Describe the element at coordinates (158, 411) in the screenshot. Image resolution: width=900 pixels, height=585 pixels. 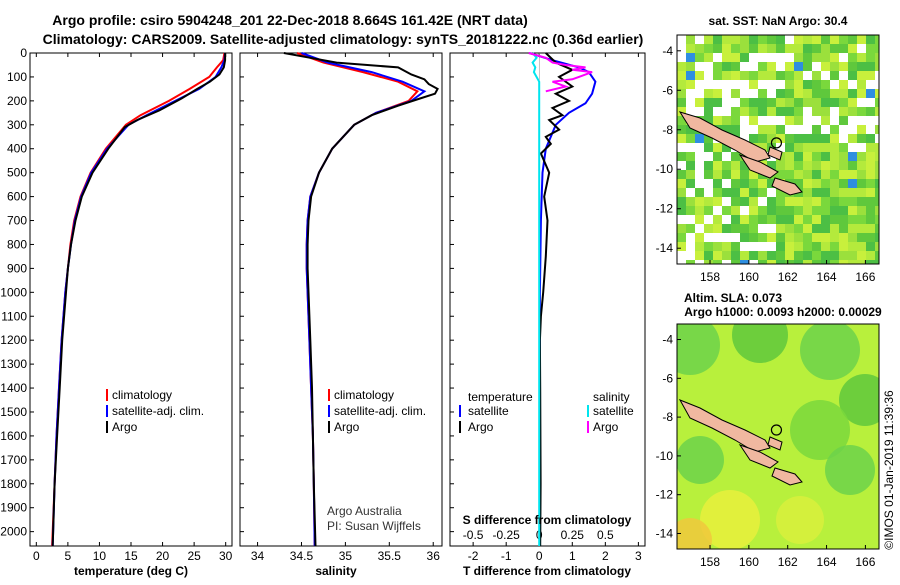
I see `legend-satellite-adj: satellite-adj. clim.` at that location.